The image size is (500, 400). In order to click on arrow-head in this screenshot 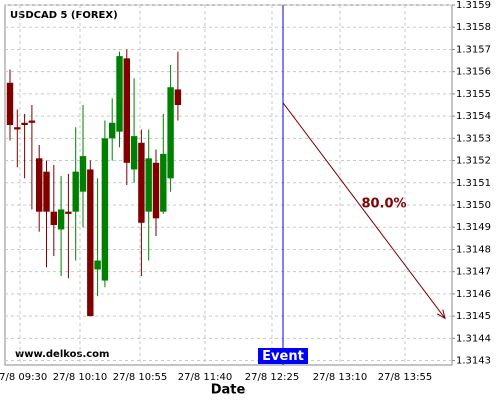, I will do `click(441, 314)`.